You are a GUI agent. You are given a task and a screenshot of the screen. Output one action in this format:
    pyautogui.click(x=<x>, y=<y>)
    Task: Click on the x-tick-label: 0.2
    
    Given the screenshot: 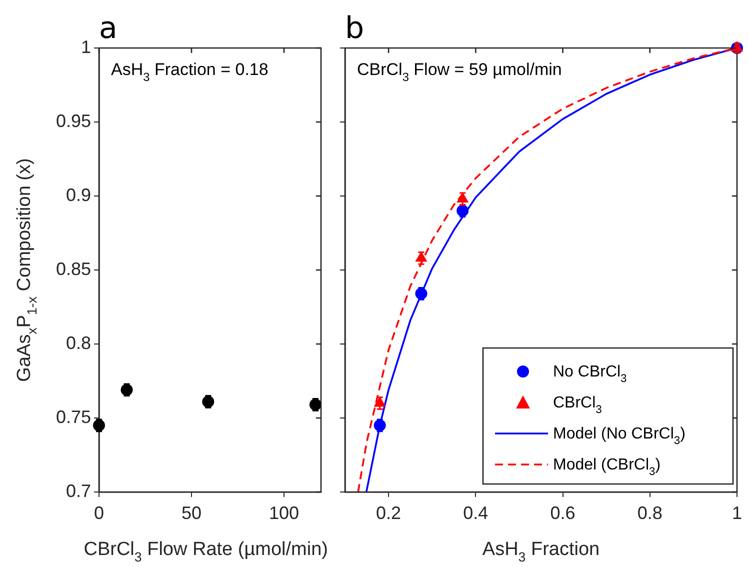 What is the action you would take?
    pyautogui.click(x=389, y=512)
    